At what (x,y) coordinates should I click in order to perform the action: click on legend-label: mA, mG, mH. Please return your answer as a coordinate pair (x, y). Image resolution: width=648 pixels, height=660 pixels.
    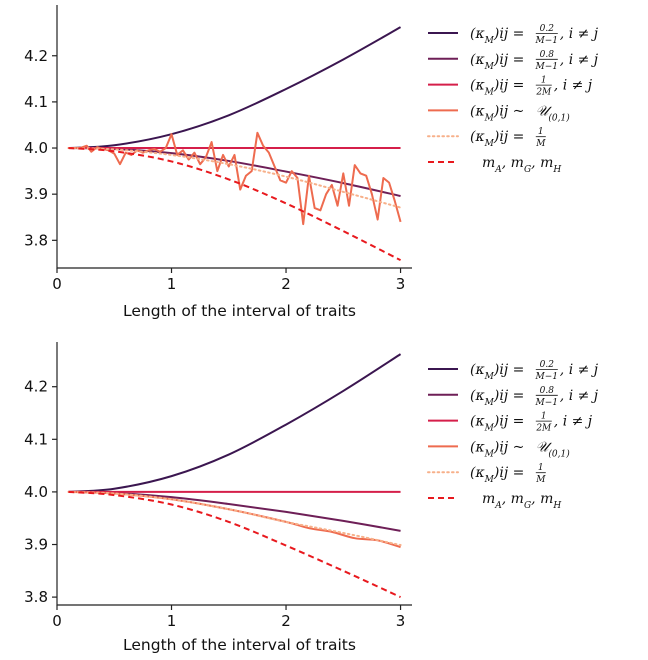
    Looking at the image, I should click on (521, 501).